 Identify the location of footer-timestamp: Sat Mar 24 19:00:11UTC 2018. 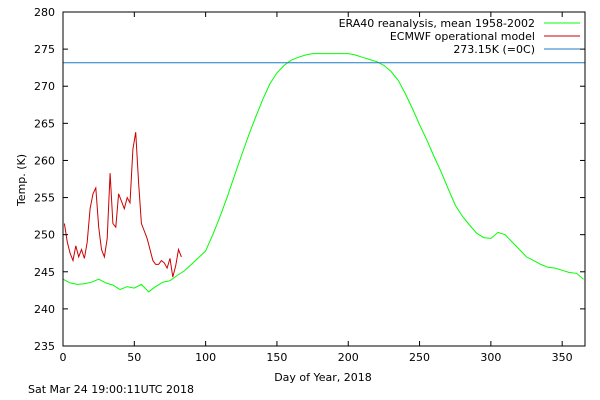
(111, 389).